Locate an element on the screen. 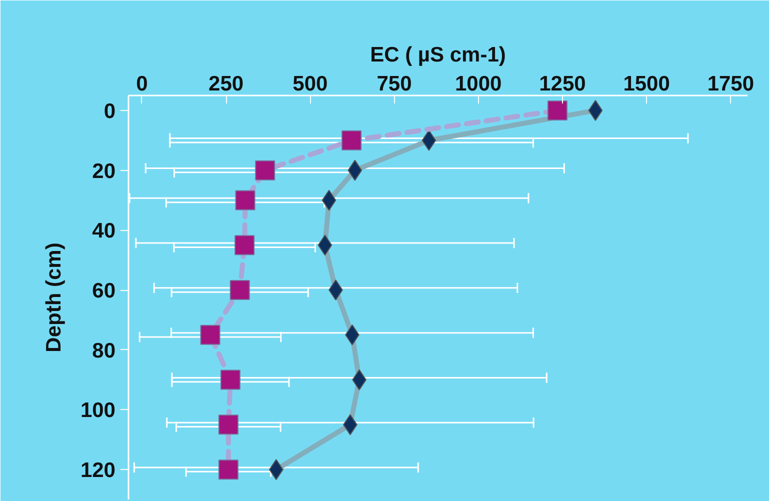 The width and height of the screenshot is (769, 501). y-tick-label: 80 is located at coordinates (104, 350).